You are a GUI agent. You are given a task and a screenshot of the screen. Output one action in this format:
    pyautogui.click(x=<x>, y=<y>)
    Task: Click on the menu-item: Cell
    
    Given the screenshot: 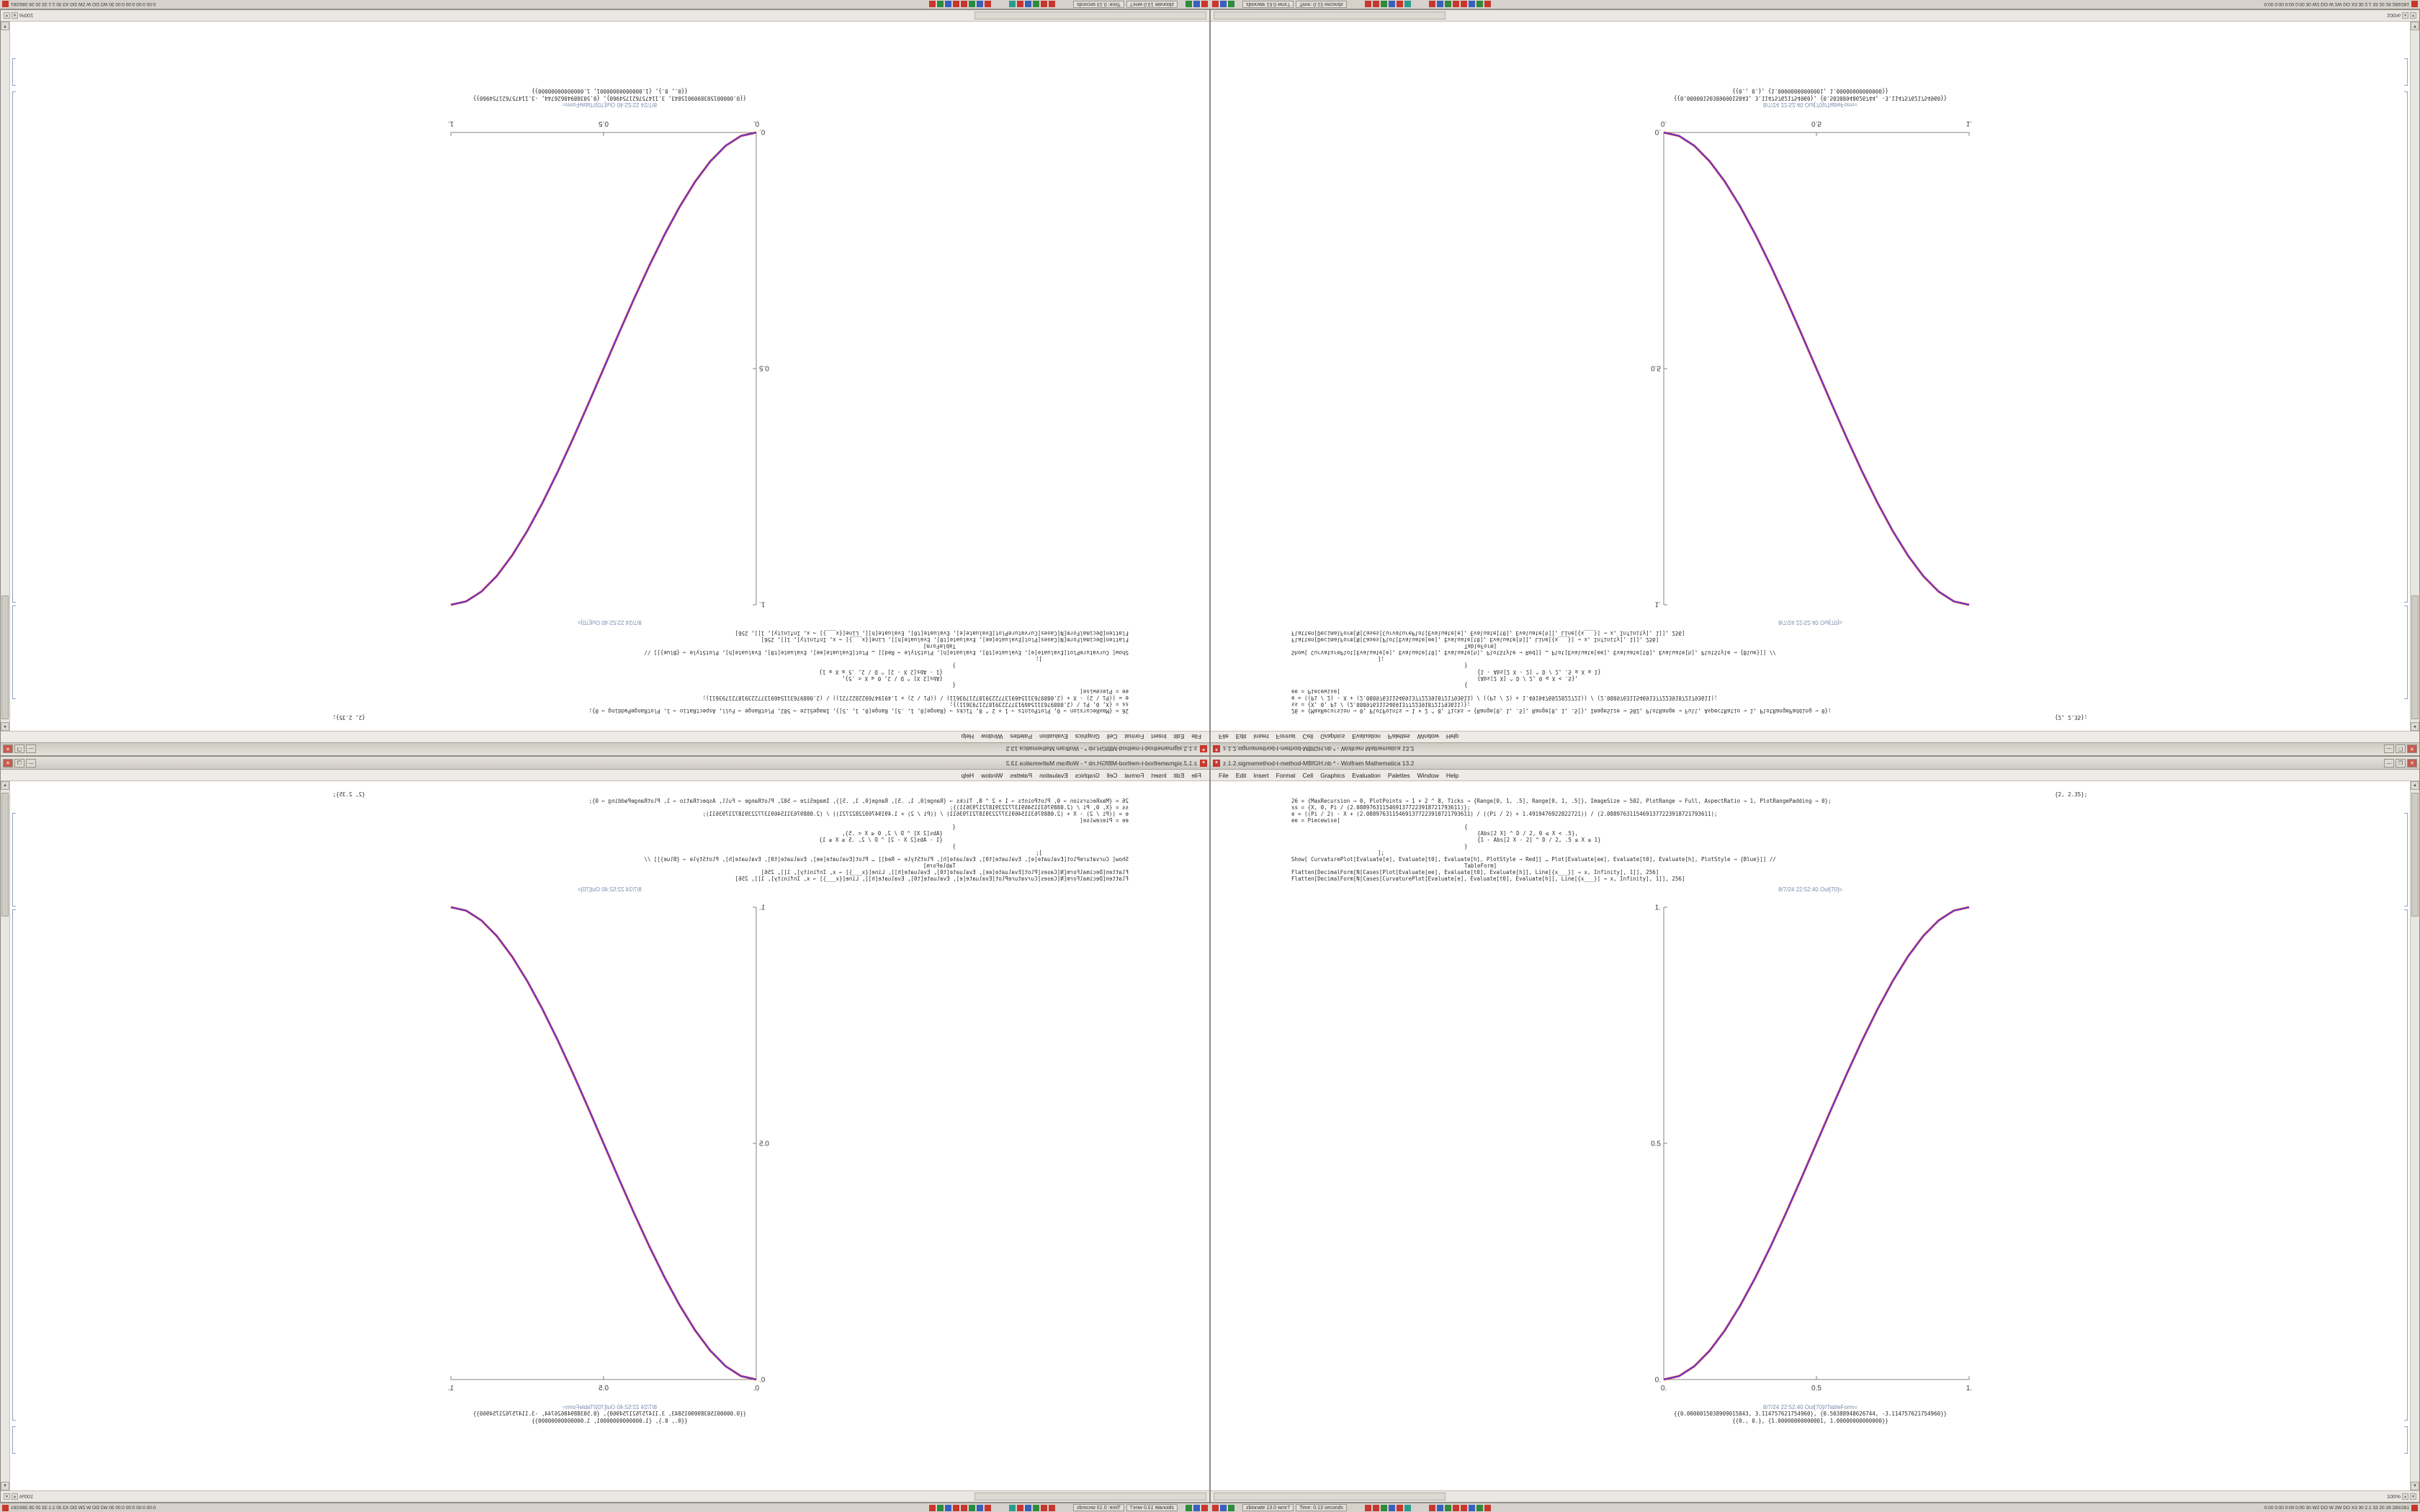 What is the action you would take?
    pyautogui.click(x=1308, y=737)
    